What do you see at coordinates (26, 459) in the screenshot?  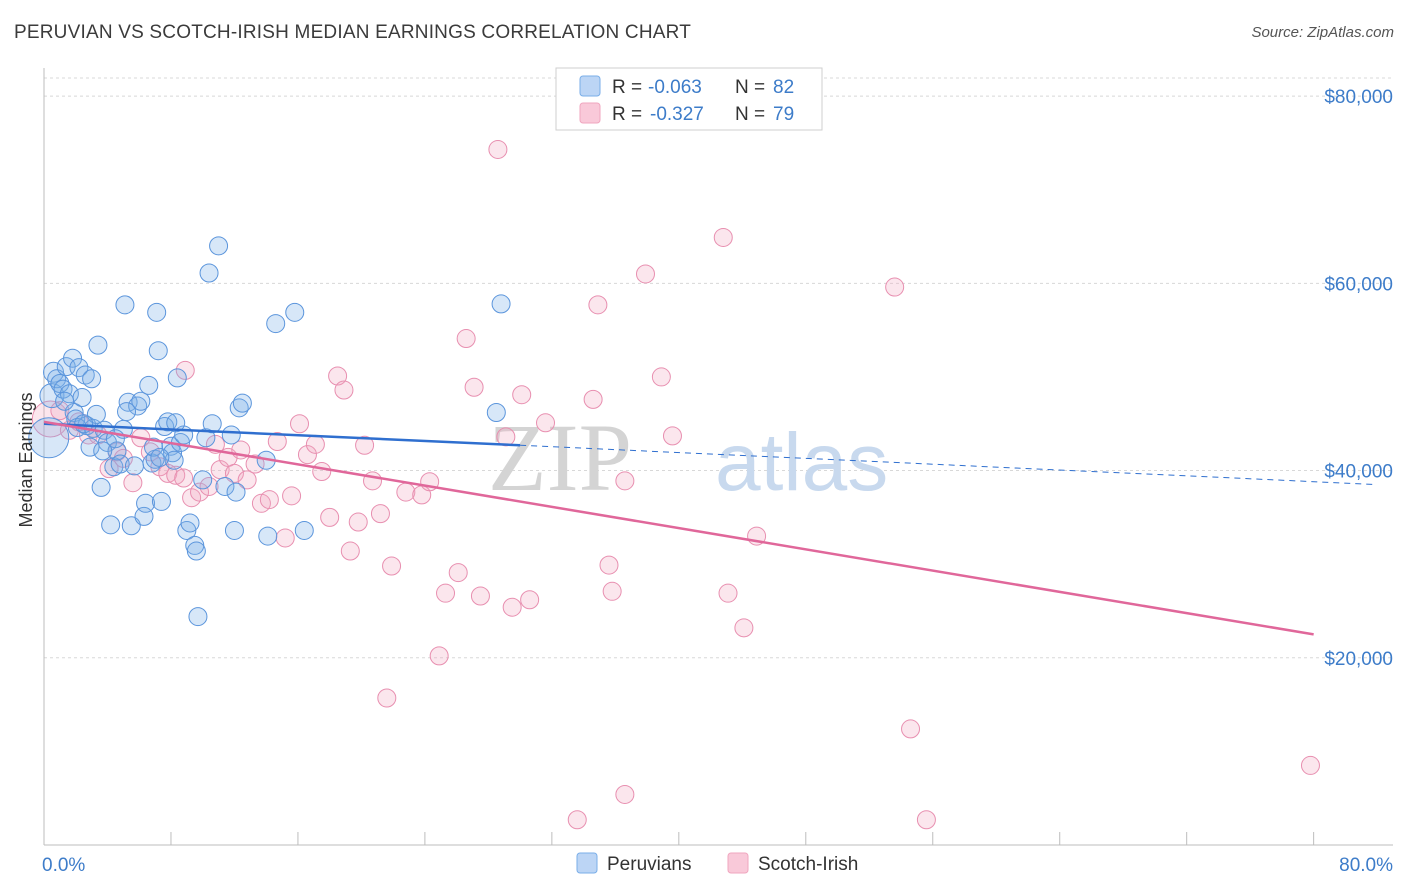 I see `y-axis-label: Median Earnings` at bounding box center [26, 459].